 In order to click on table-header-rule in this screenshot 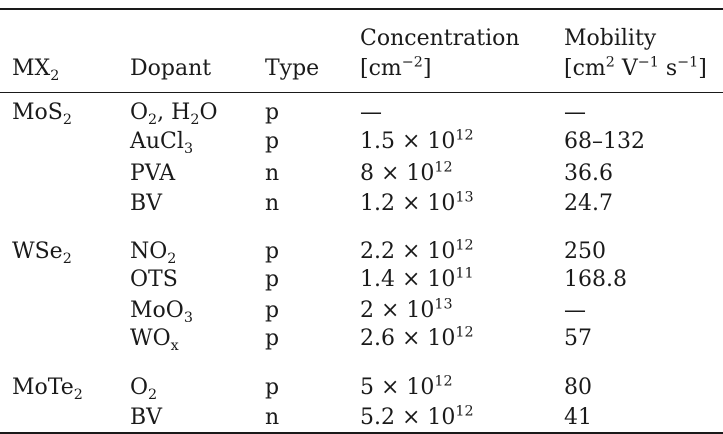, I will do `click(361, 92)`.